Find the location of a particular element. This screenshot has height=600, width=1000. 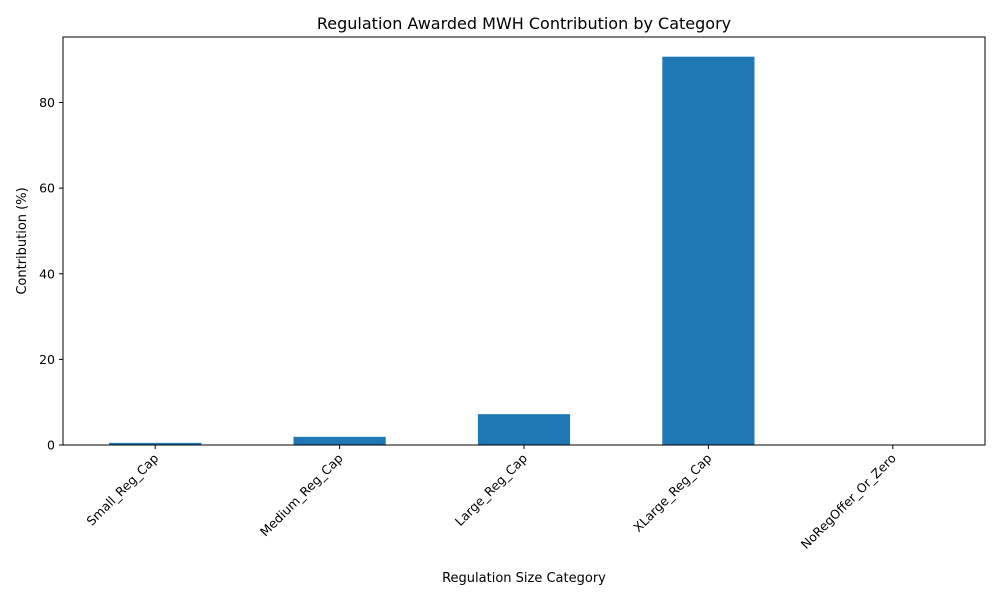

x-tick-label: Small_Reg_Cap is located at coordinates (122, 489).